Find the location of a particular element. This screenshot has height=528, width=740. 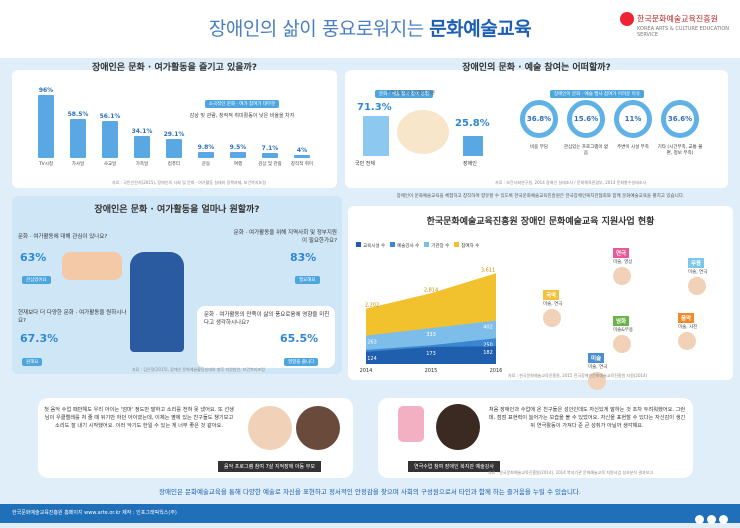

bar-value-8: 4% is located at coordinates (302, 151).